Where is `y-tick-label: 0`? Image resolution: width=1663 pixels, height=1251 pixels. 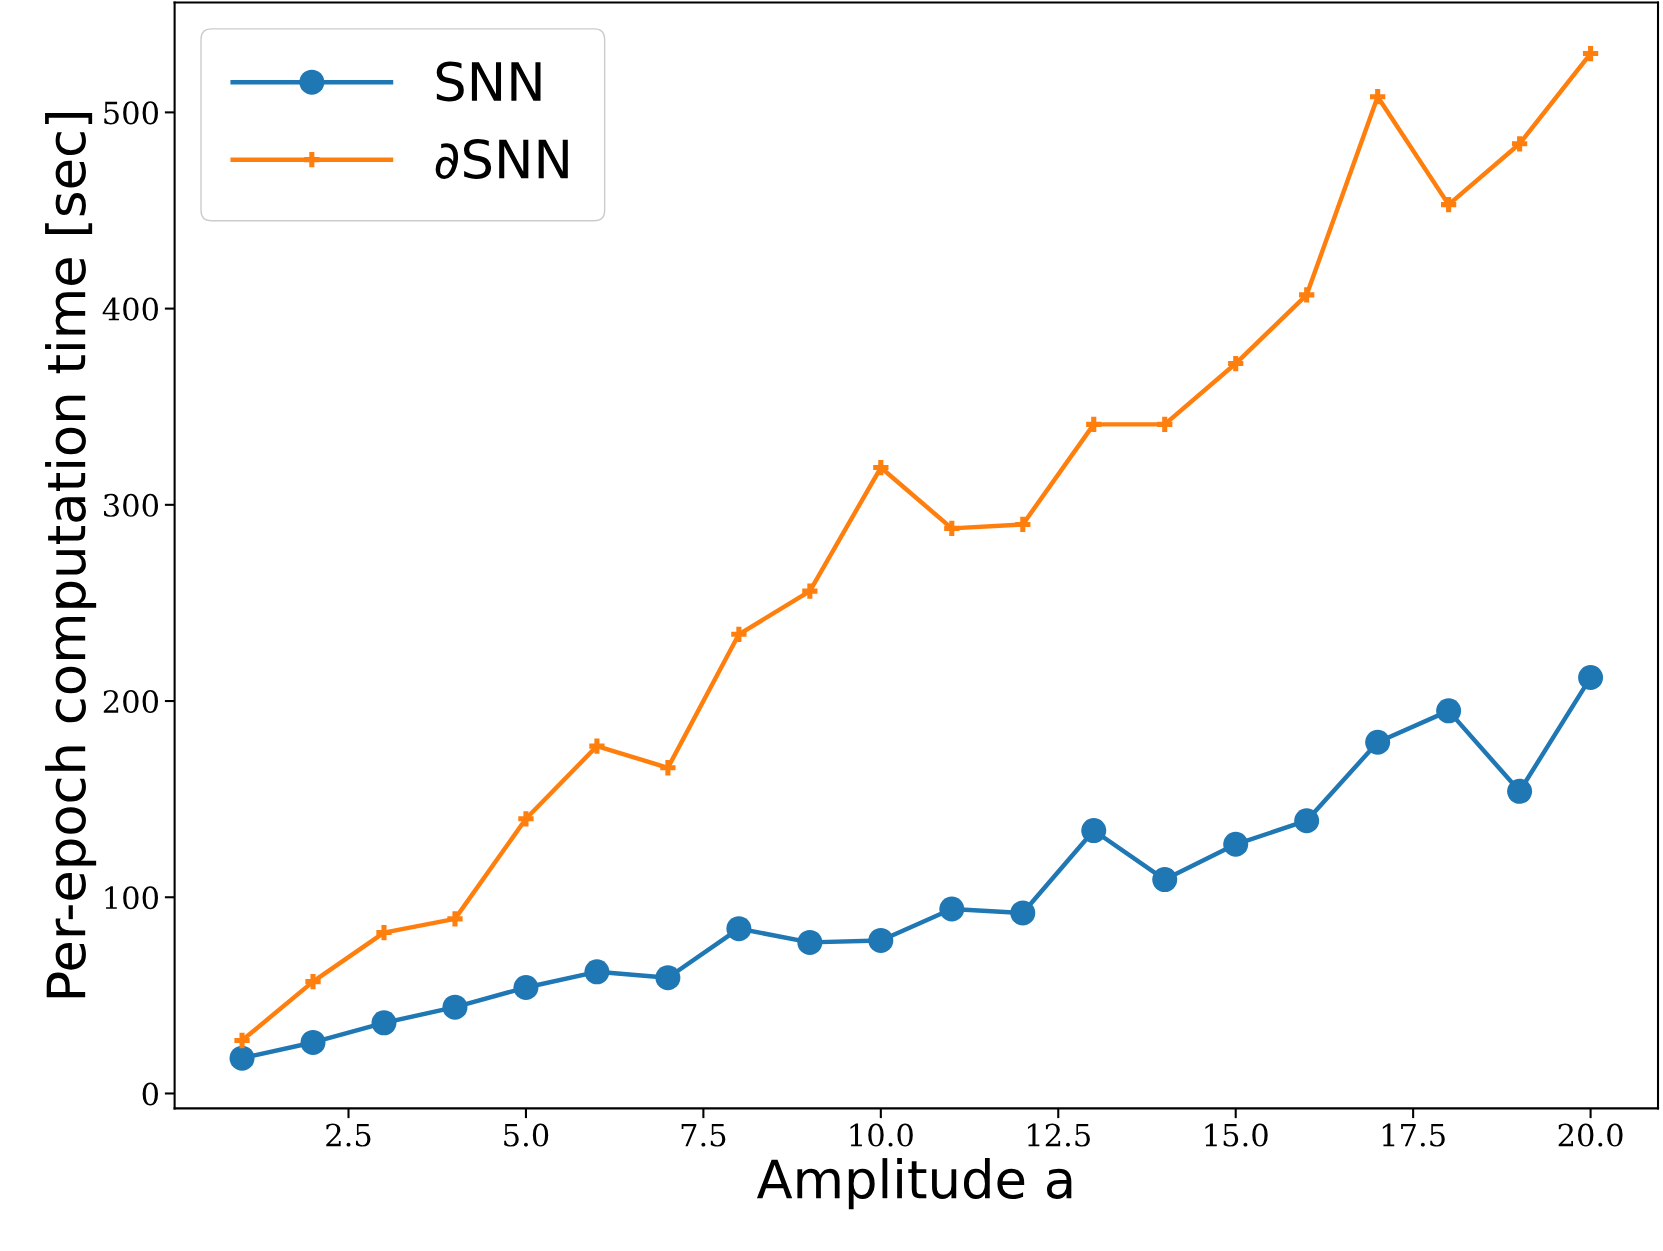 y-tick-label: 0 is located at coordinates (150, 1094).